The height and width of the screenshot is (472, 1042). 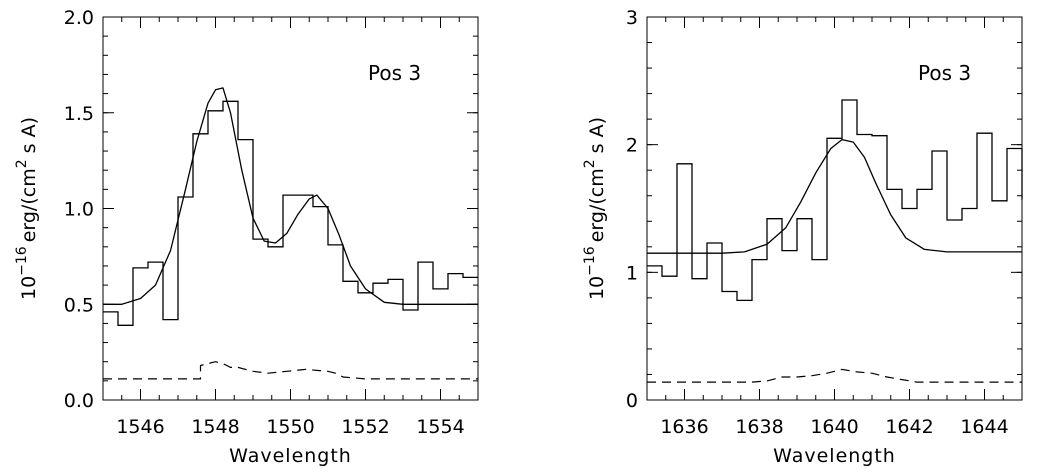 I want to click on x-tick-label: 1546, so click(x=140, y=427).